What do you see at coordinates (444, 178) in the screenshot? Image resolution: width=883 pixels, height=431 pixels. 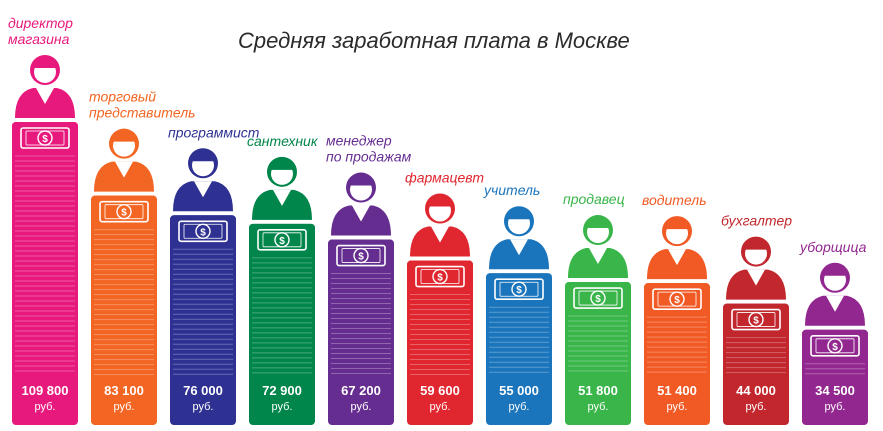 I see `category-label: фармацевт` at bounding box center [444, 178].